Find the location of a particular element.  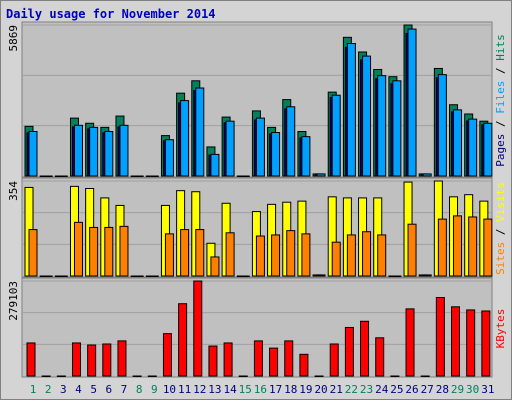

x-tick-label: 25 is located at coordinates (396, 389).